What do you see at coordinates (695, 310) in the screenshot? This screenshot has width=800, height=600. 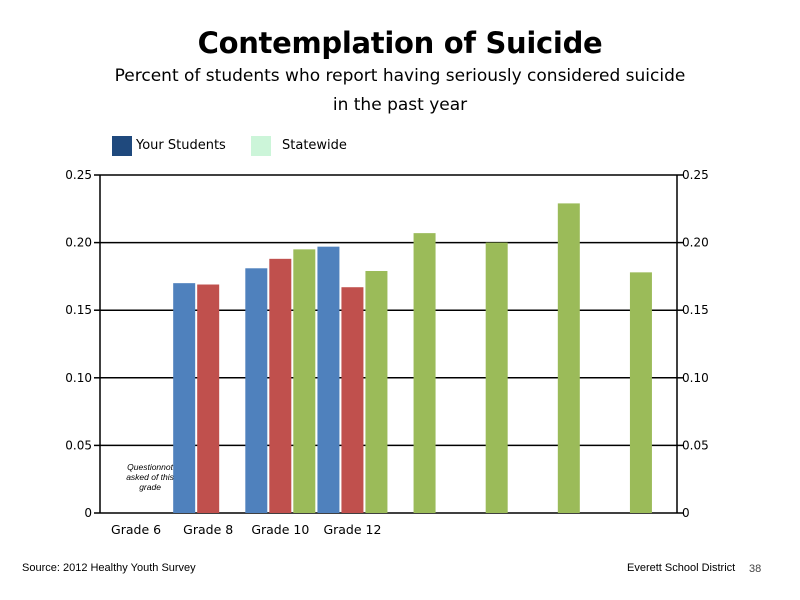 I see `y-tick-label-right: 0.15` at bounding box center [695, 310].